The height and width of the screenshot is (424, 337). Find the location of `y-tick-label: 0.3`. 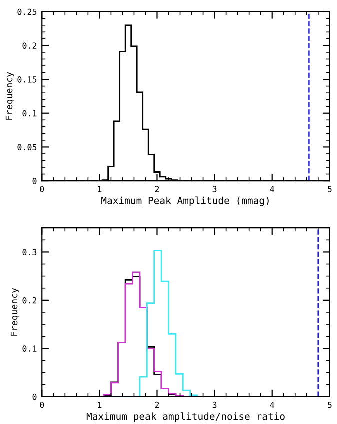

y-tick-label: 0.3 is located at coordinates (29, 252).